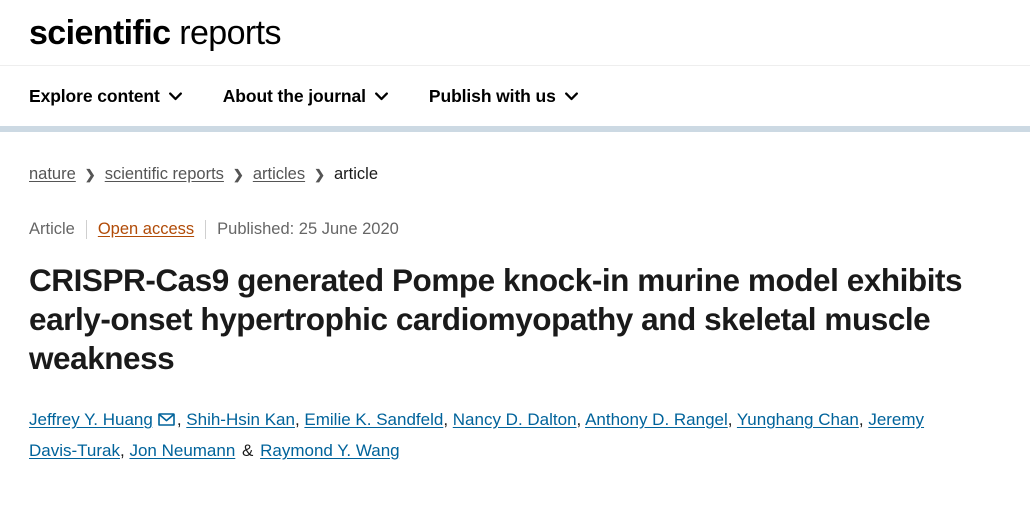 The height and width of the screenshot is (517, 1030). I want to click on nav-item-explore-content: Explore content, so click(105, 96).